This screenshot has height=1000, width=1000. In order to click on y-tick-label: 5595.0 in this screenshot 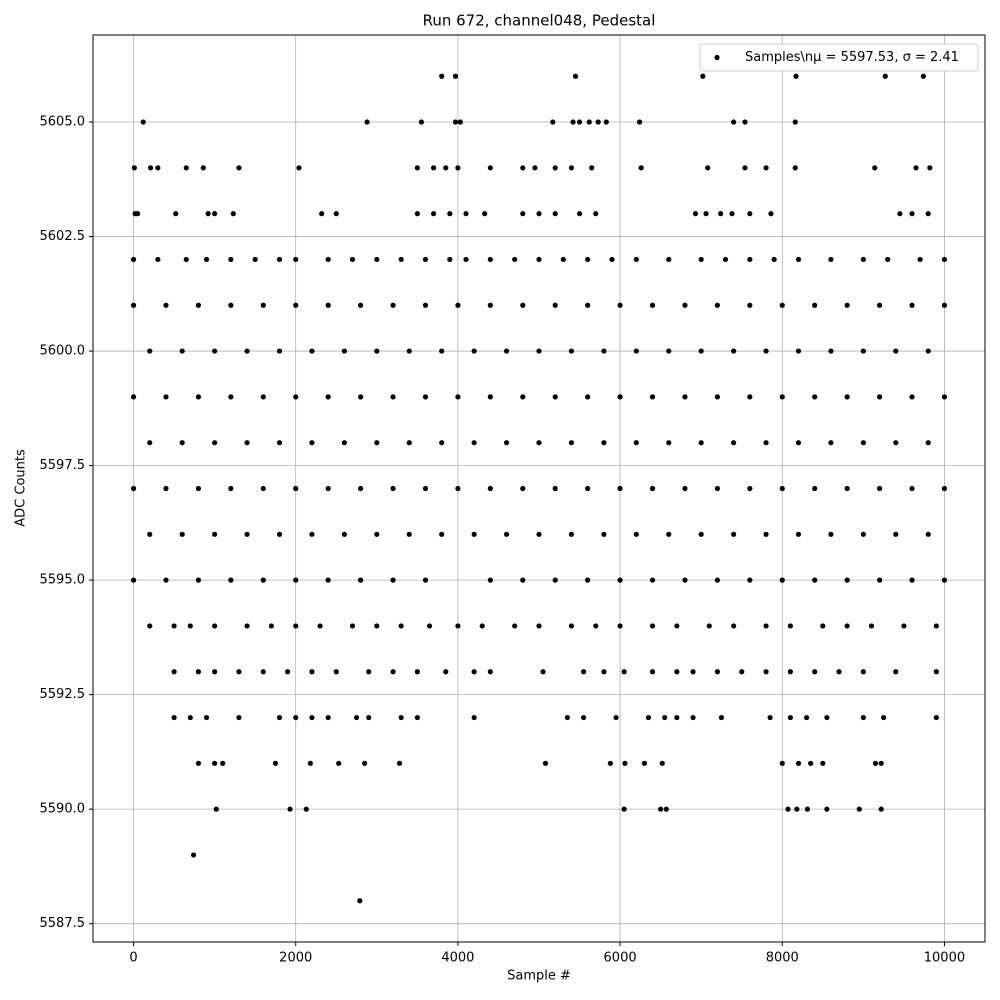, I will do `click(63, 580)`.